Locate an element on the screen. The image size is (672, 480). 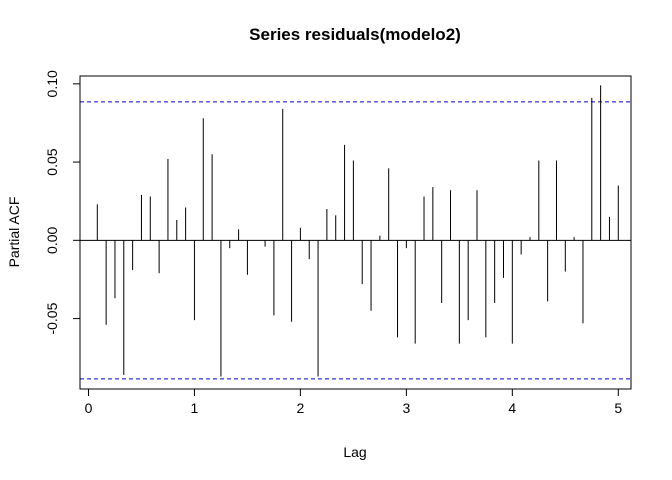
y-axis-label: Partial ACF is located at coordinates (14, 232).